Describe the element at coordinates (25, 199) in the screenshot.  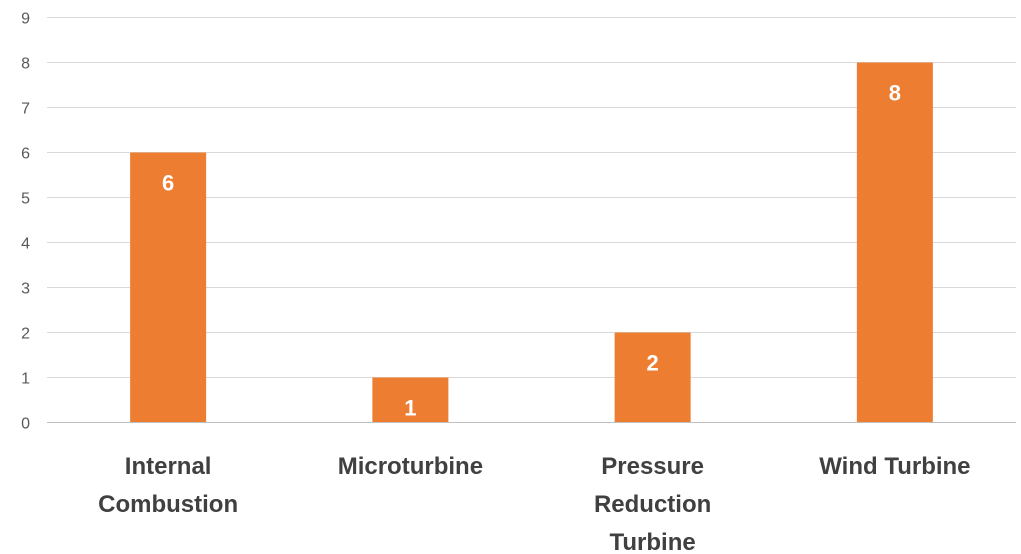
I see `y-tick-label: 5` at that location.